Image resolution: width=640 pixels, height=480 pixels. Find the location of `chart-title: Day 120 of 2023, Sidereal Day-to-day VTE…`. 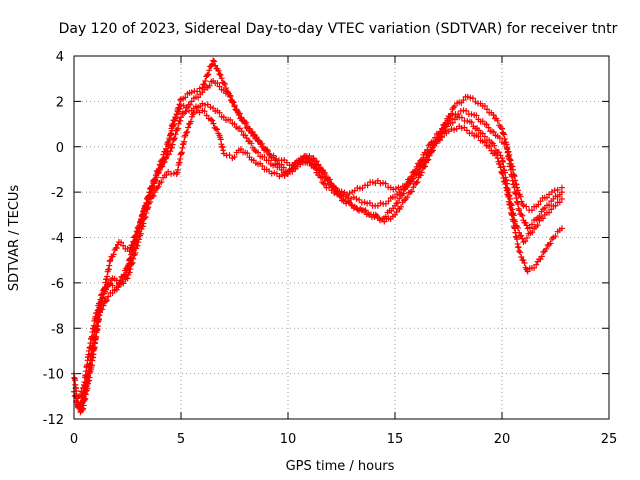

chart-title: Day 120 of 2023, Sidereal Day-to-day VTE… is located at coordinates (338, 29).